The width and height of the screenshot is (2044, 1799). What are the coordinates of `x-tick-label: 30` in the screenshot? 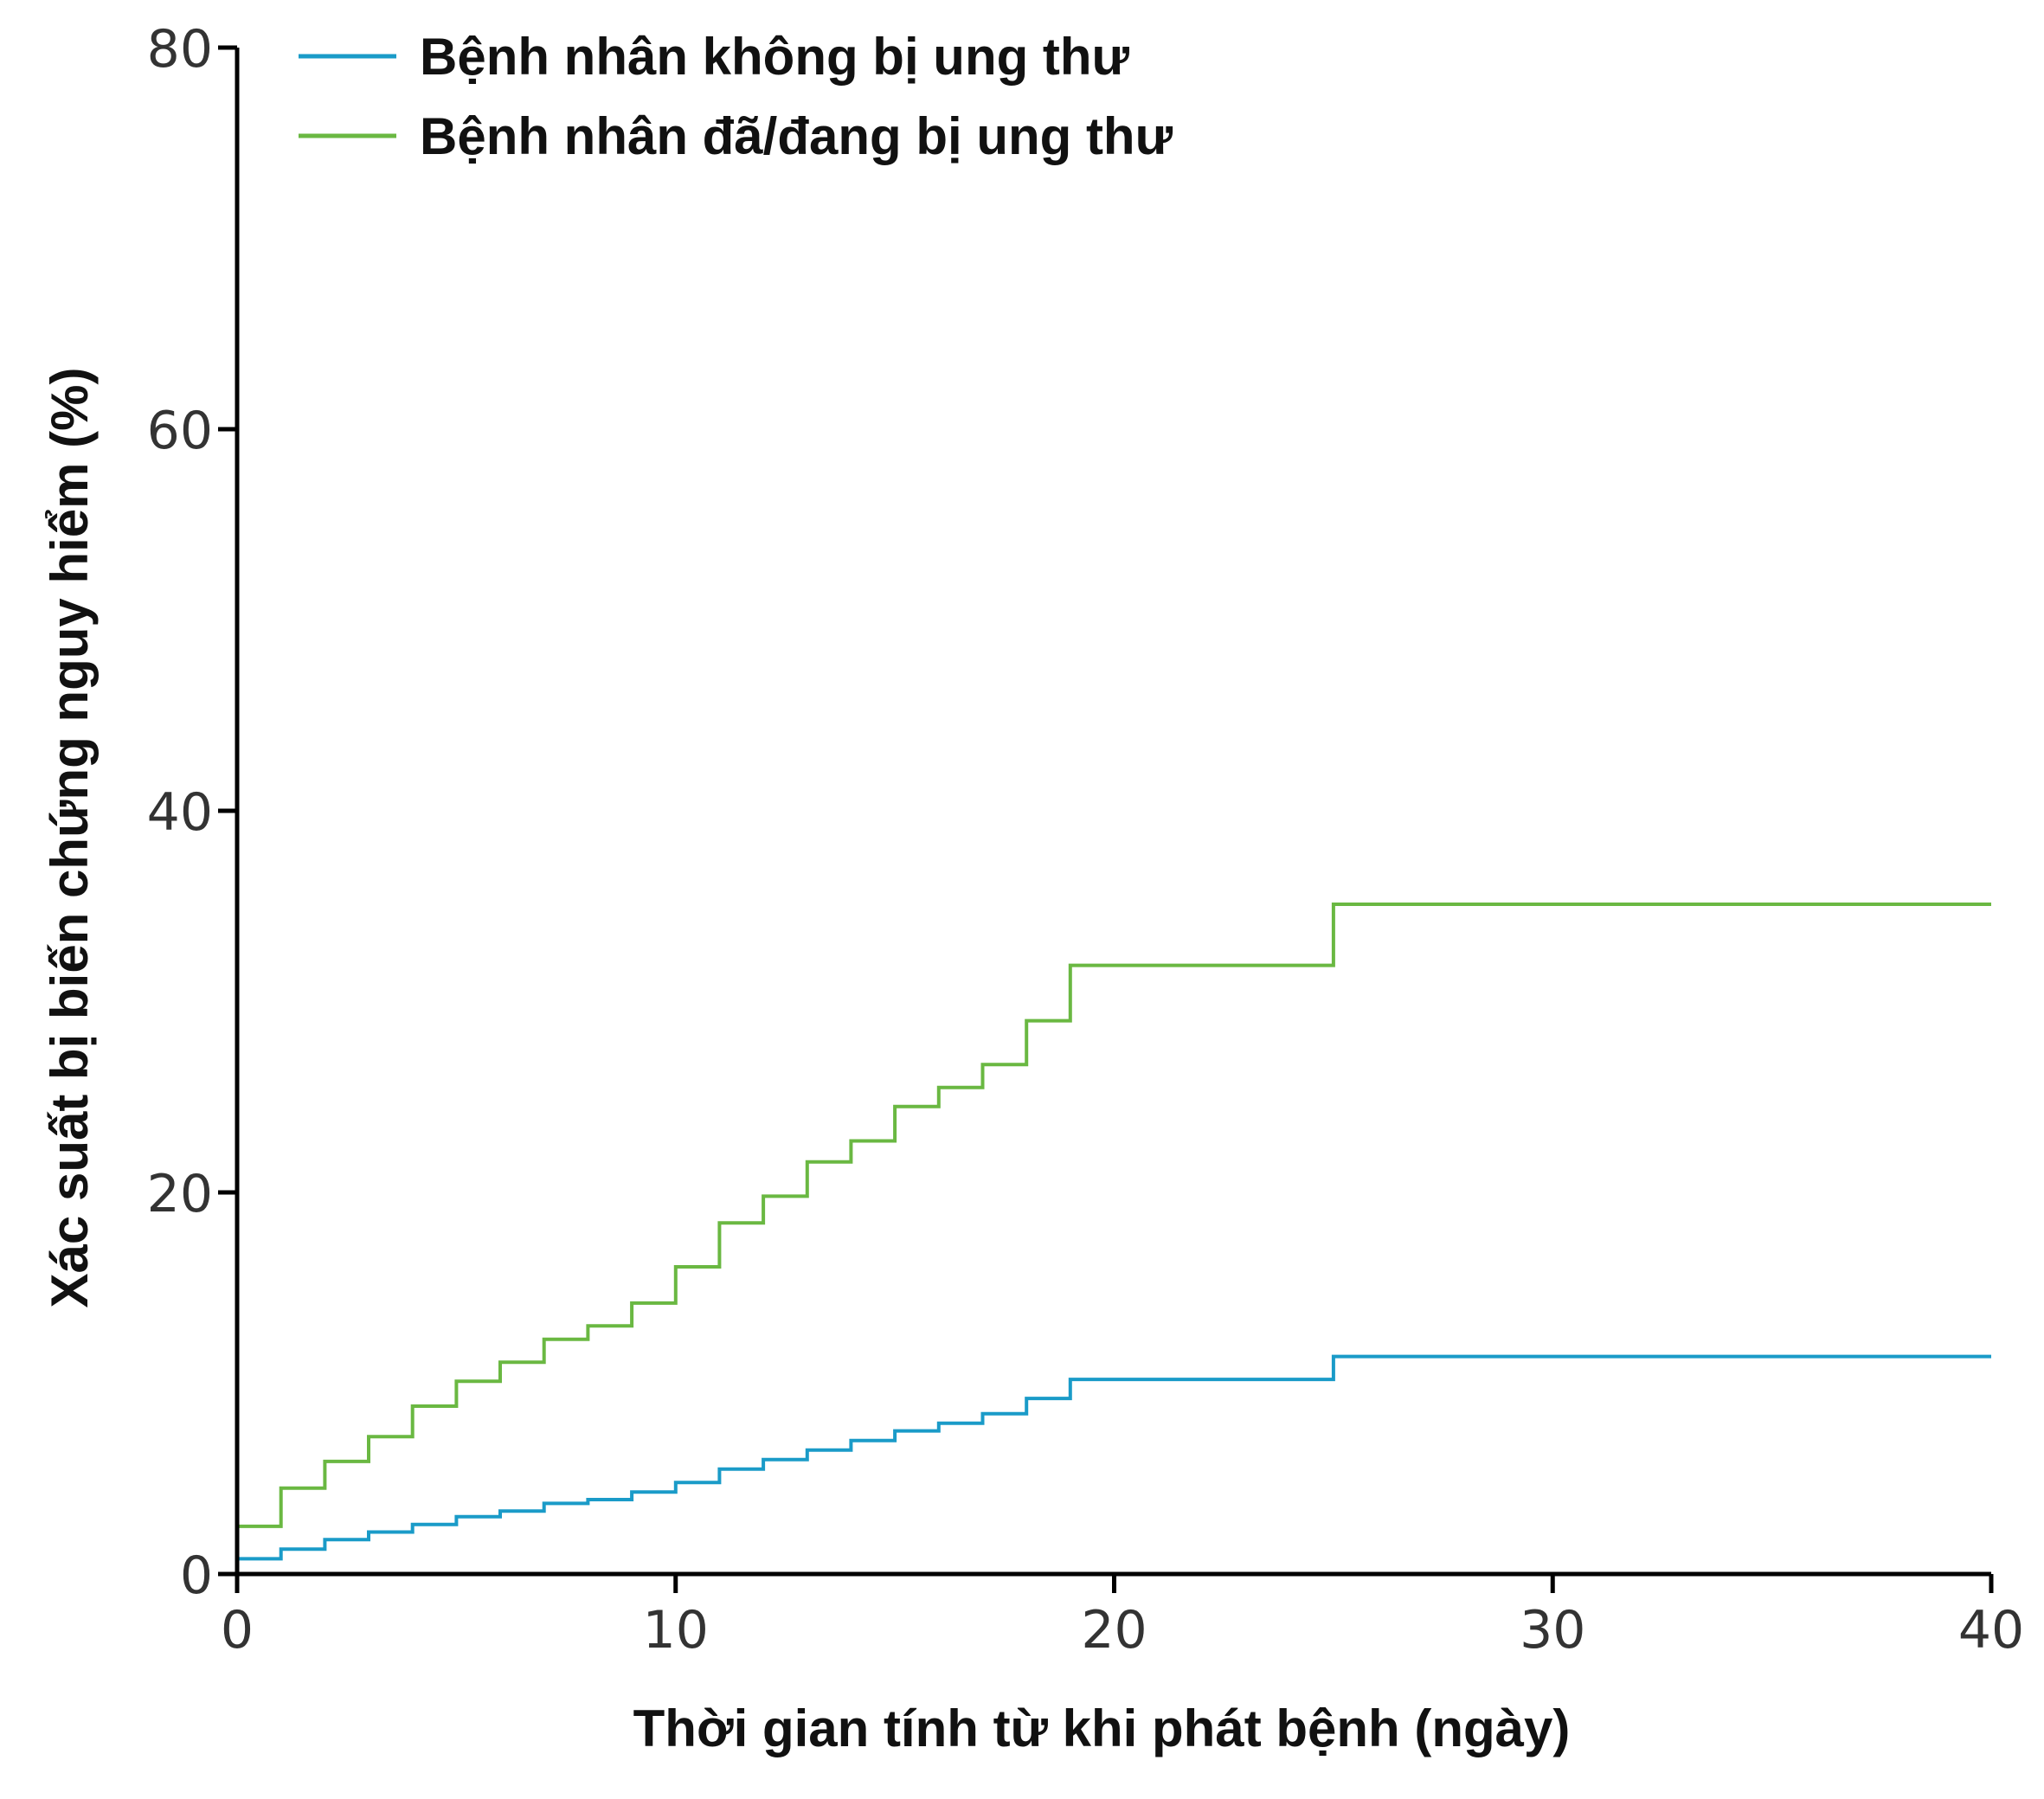 It's located at (1552, 1630).